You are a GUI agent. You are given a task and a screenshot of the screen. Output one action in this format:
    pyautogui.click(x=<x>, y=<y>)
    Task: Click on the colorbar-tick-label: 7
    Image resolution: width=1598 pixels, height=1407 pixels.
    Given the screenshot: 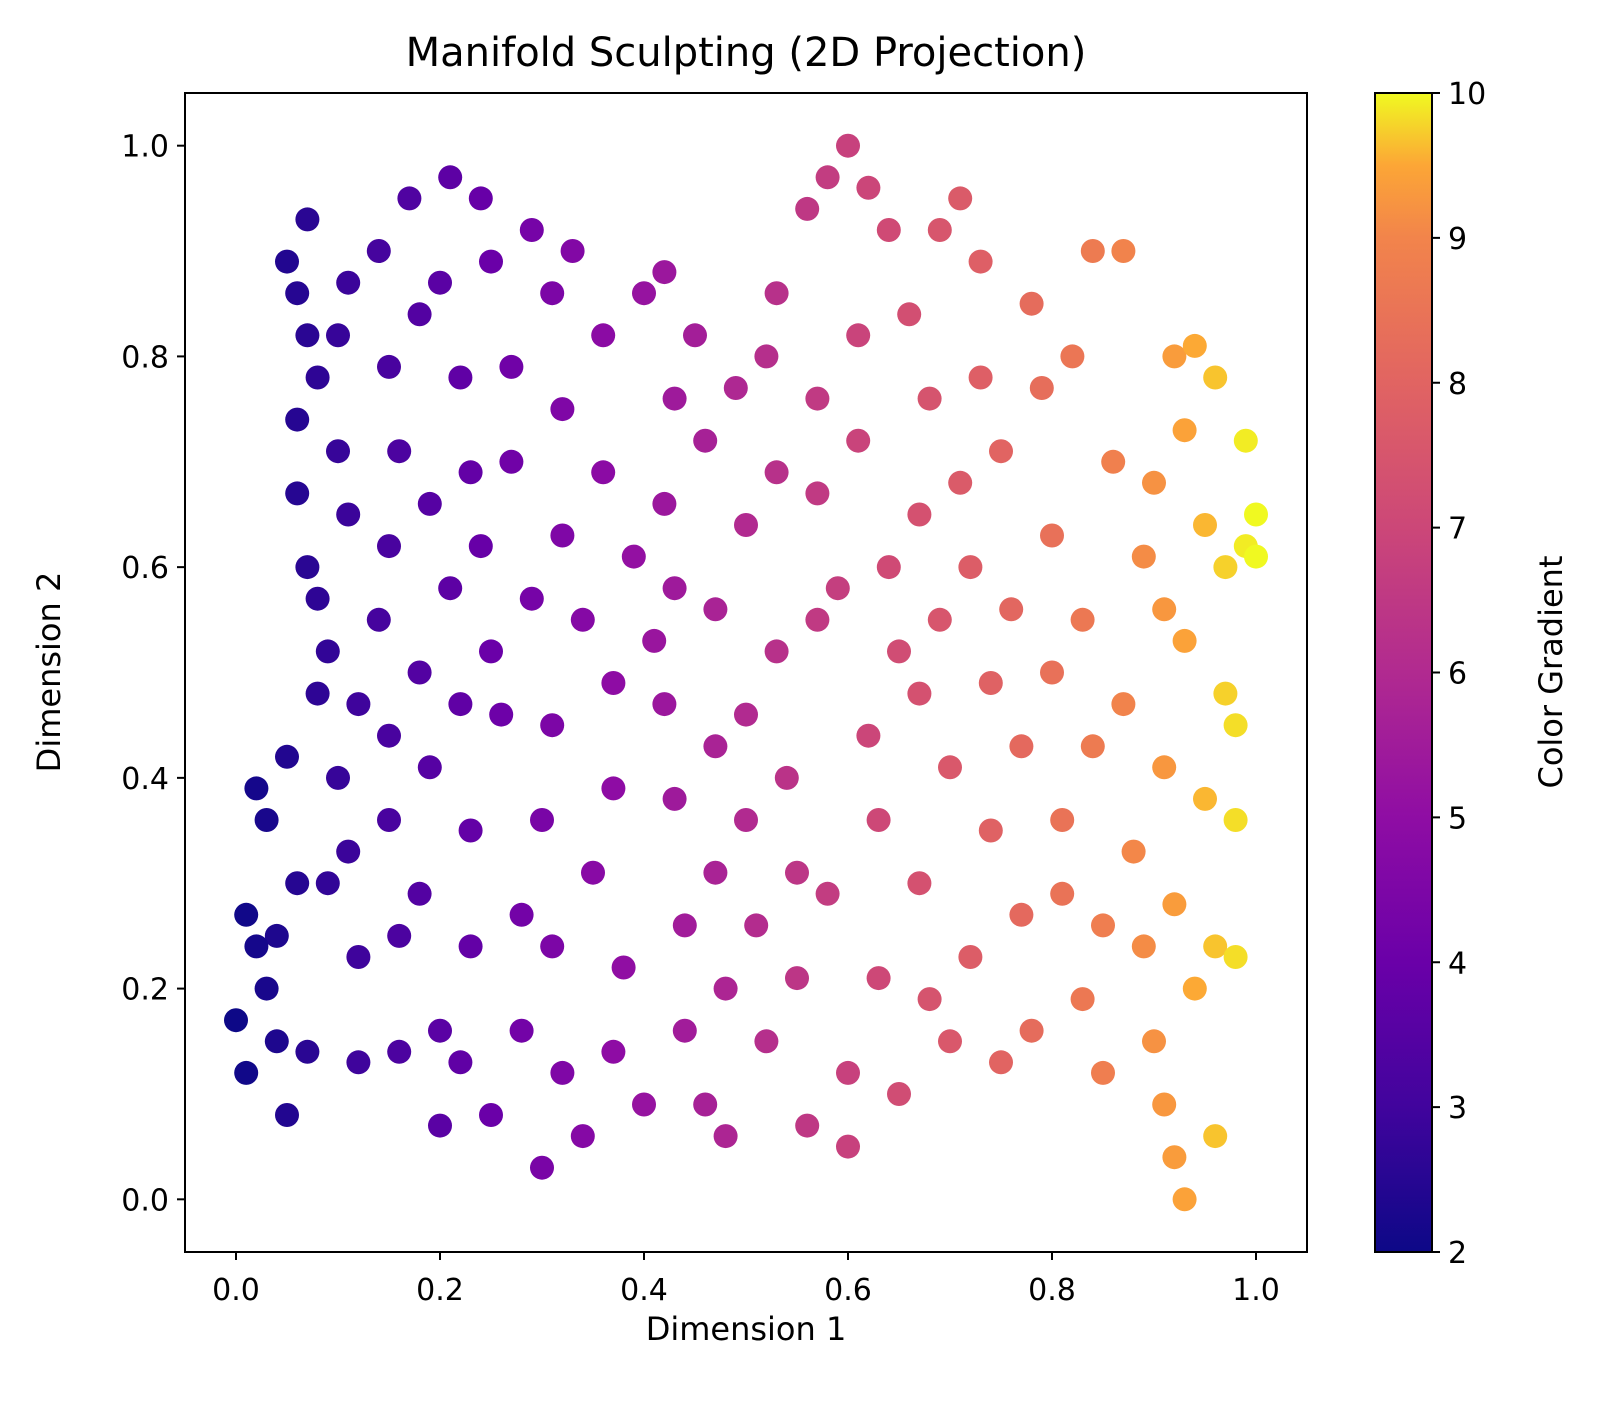 What is the action you would take?
    pyautogui.click(x=1457, y=529)
    